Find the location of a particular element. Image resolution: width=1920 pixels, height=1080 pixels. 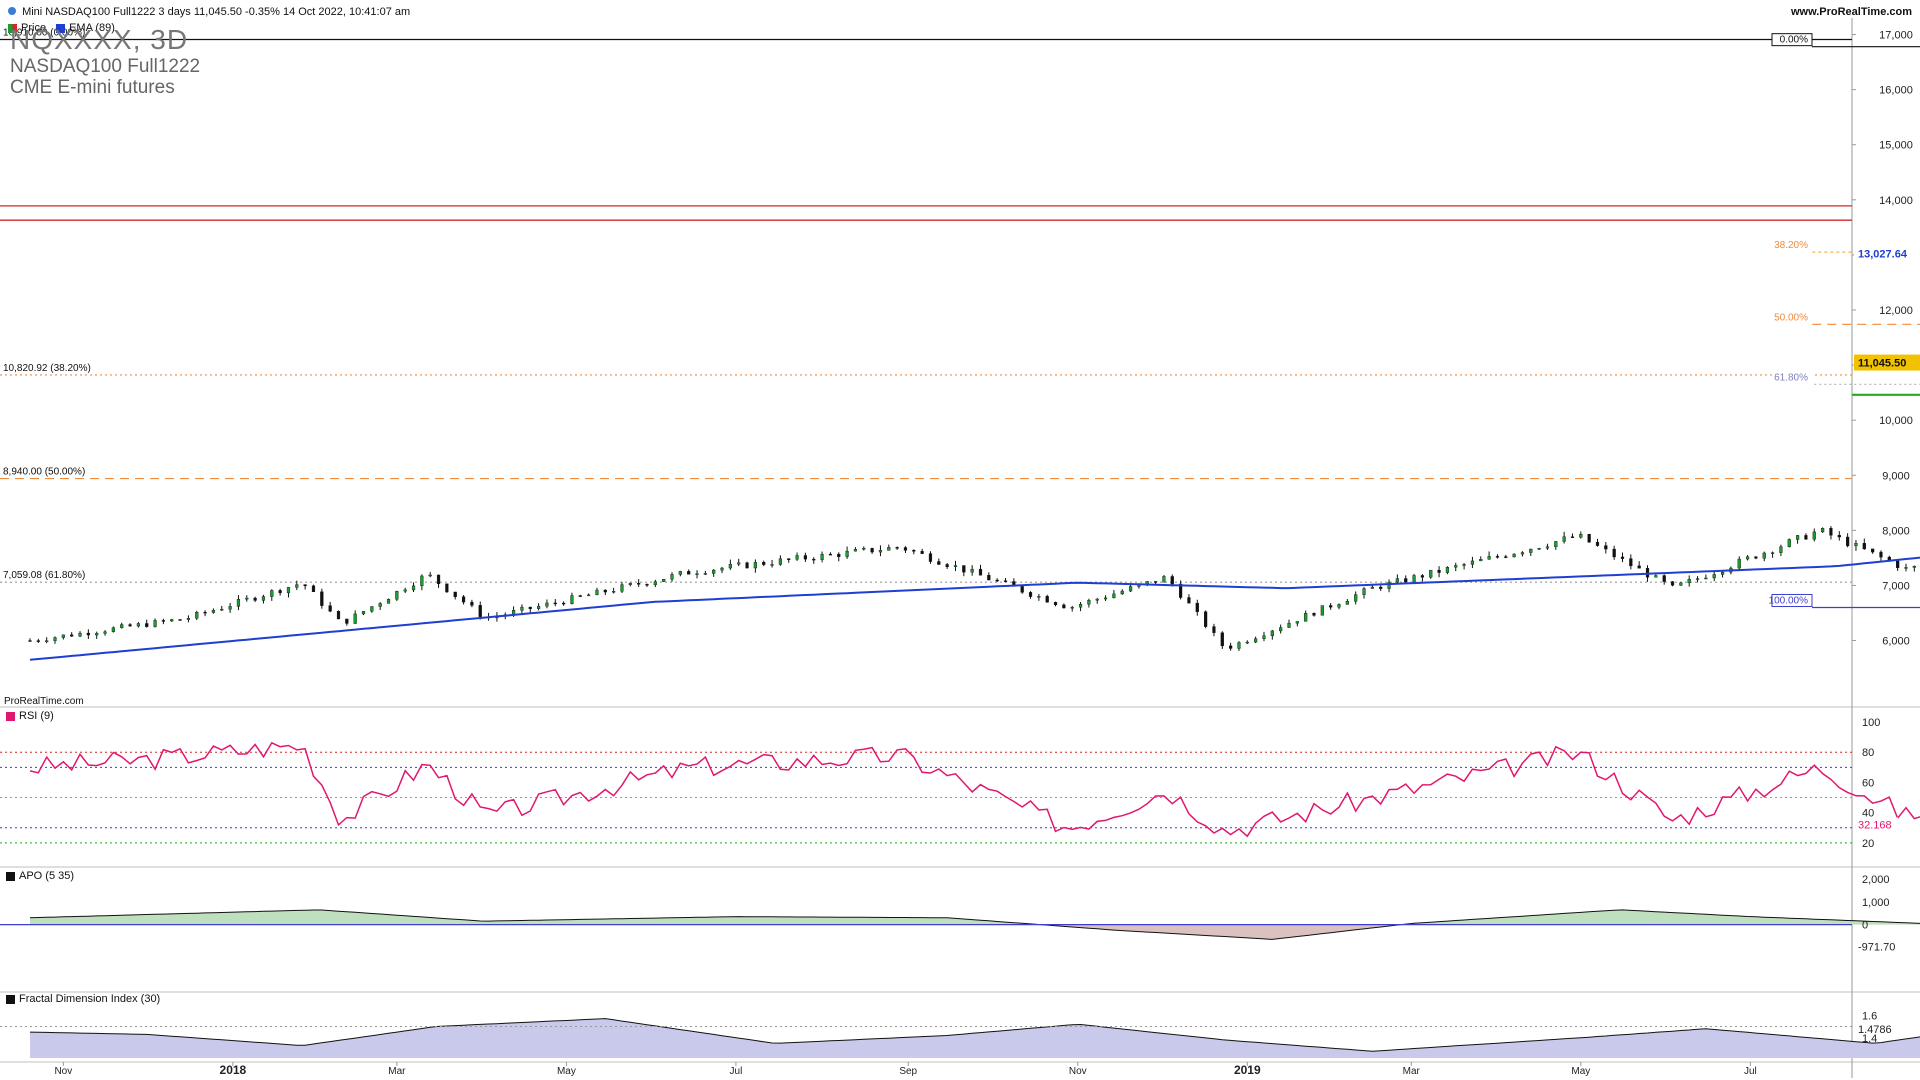

price-legend: Price EMA (89) is located at coordinates (61, 28).